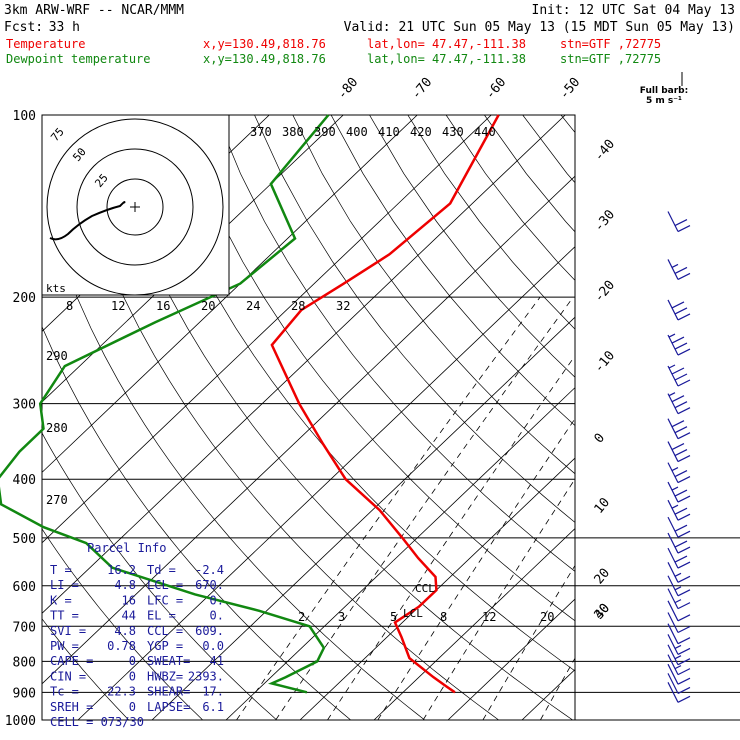  What do you see at coordinates (343, 306) in the screenshot?
I see `mixing-upper-6: 32` at bounding box center [343, 306].